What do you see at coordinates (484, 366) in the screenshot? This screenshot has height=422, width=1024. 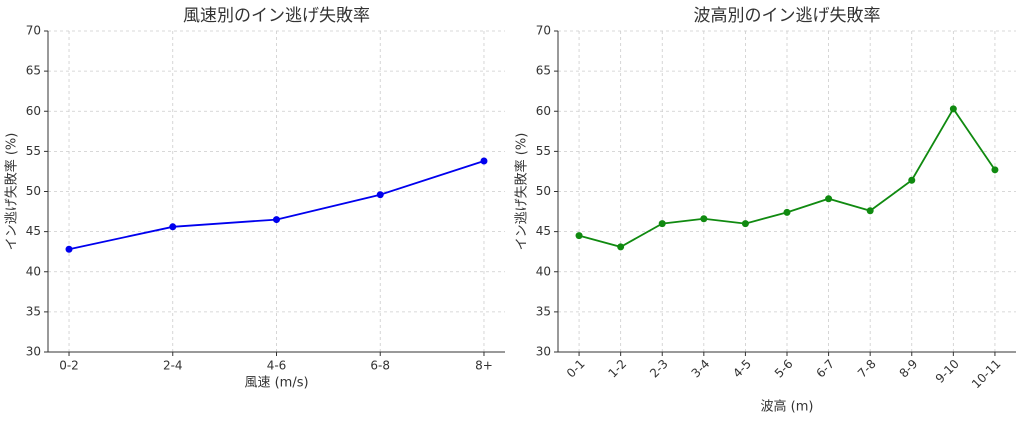 I see `x-tick-label: 8+` at bounding box center [484, 366].